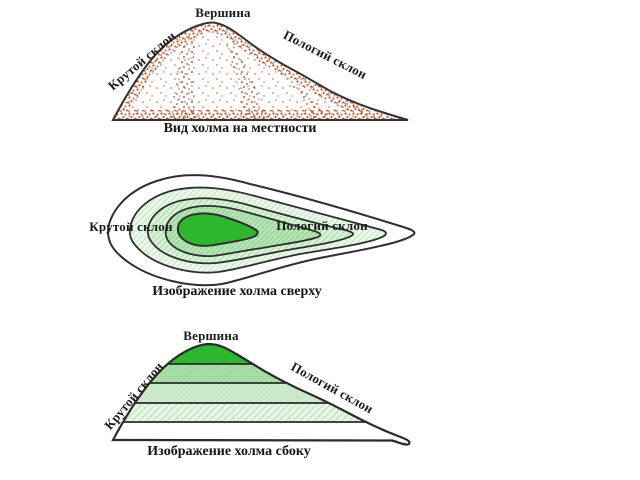 This screenshot has height=480, width=640. What do you see at coordinates (237, 291) in the screenshot?
I see `topview-caption: Изображение холма сверху` at bounding box center [237, 291].